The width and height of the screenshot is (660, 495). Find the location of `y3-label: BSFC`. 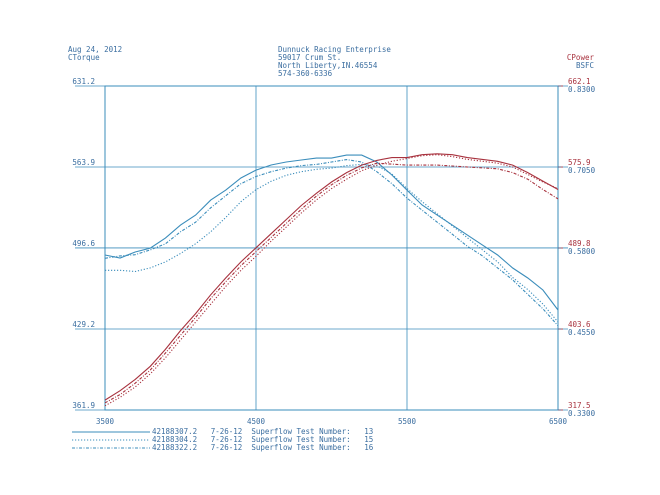

y3-label: BSFC is located at coordinates (585, 65).